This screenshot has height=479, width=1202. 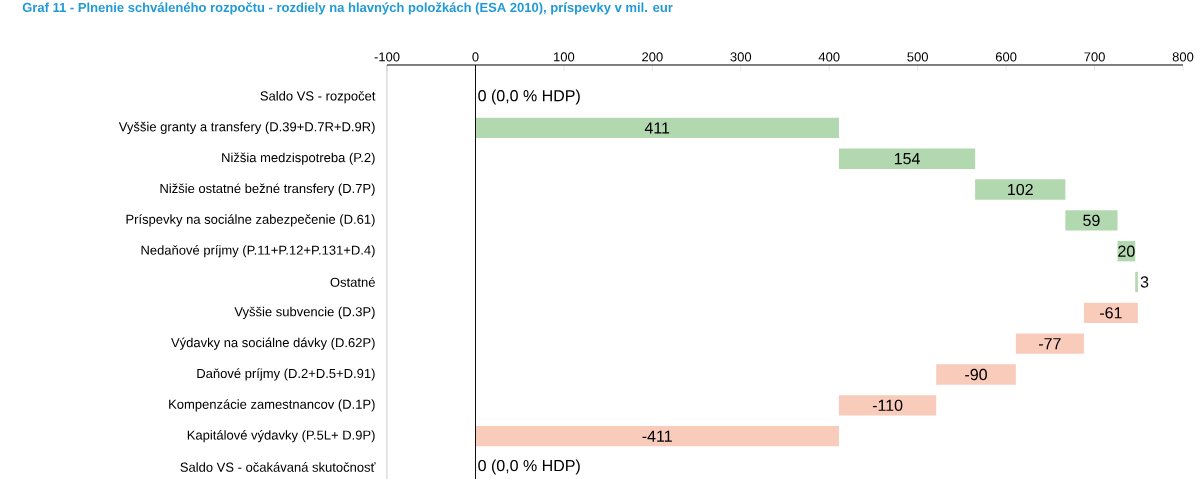 What do you see at coordinates (246, 127) in the screenshot?
I see `y-tick-label: Vyššie granty a transfery (D.39+D.7R+D.9R)` at bounding box center [246, 127].